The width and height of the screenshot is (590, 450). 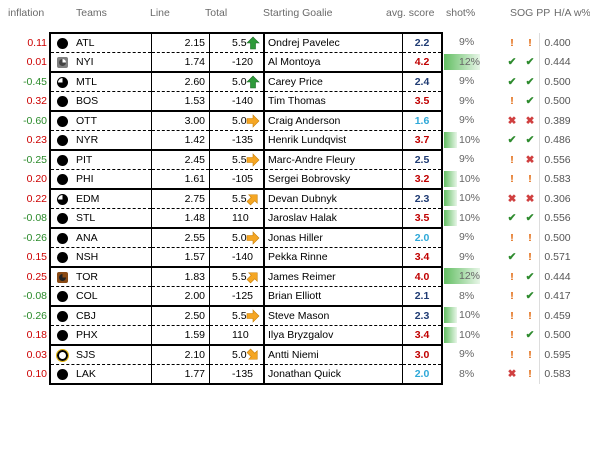 What do you see at coordinates (239, 316) in the screenshot?
I see `total-value: 5.5` at bounding box center [239, 316].